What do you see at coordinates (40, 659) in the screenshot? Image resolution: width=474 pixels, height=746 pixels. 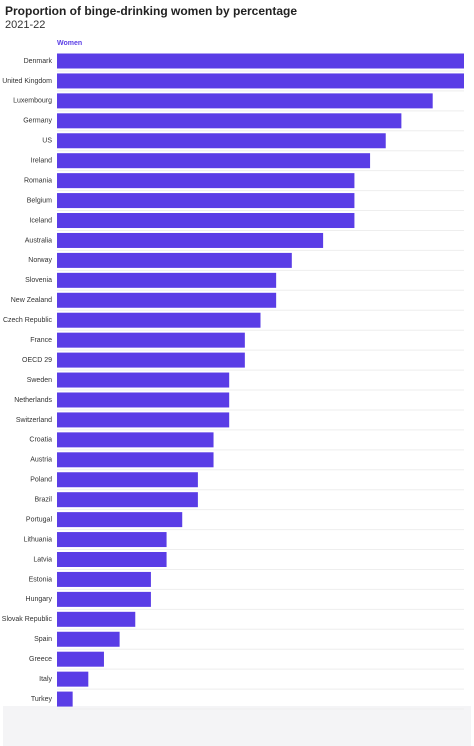 I see `y-tick-label: Greece` at bounding box center [40, 659].